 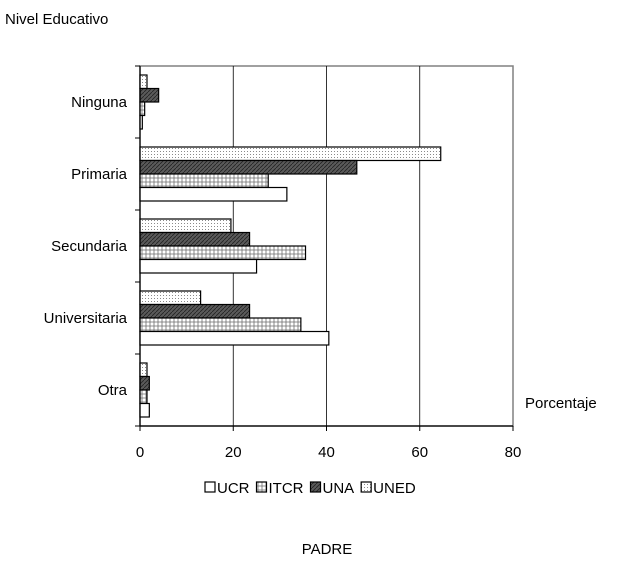 What do you see at coordinates (99, 174) in the screenshot?
I see `y-tick-label: Primaria` at bounding box center [99, 174].